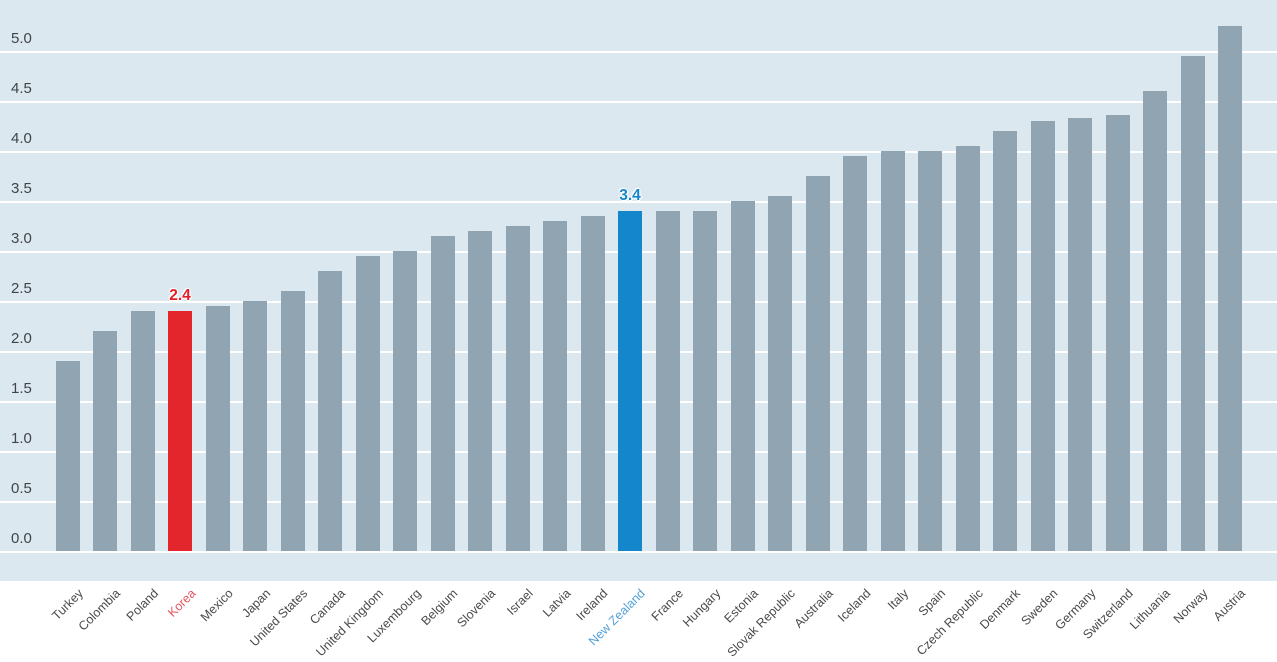 The width and height of the screenshot is (1277, 662). What do you see at coordinates (892, 351) in the screenshot?
I see `bar-italy` at bounding box center [892, 351].